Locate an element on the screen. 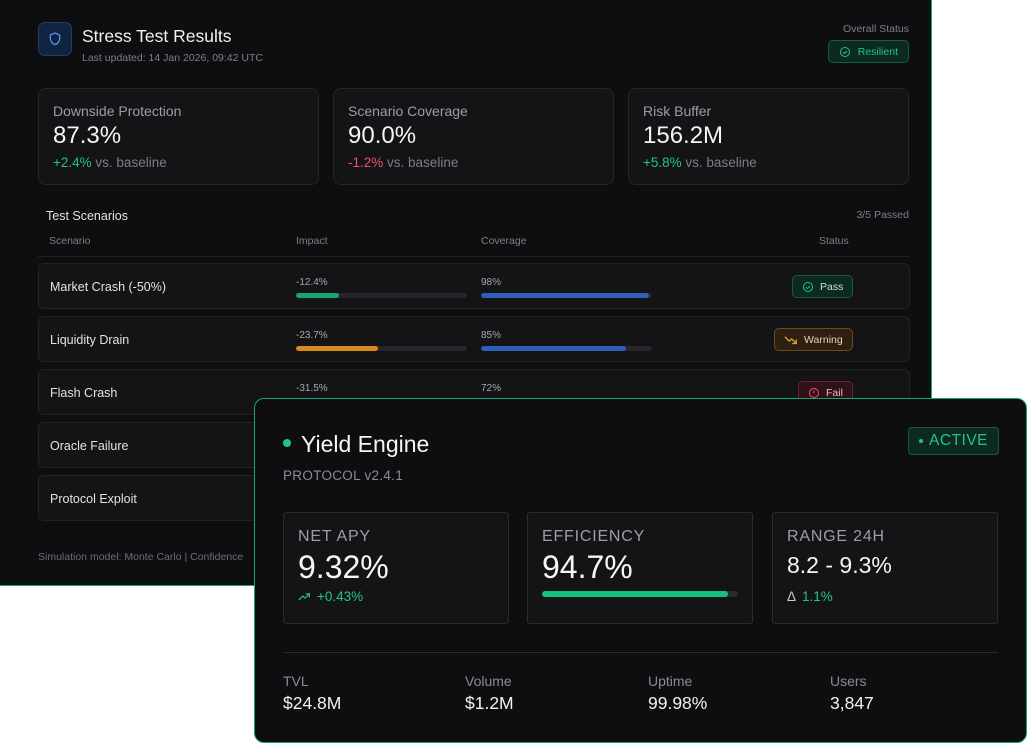 This screenshot has height=743, width=1027. alert-circle-icon is located at coordinates (814, 392).